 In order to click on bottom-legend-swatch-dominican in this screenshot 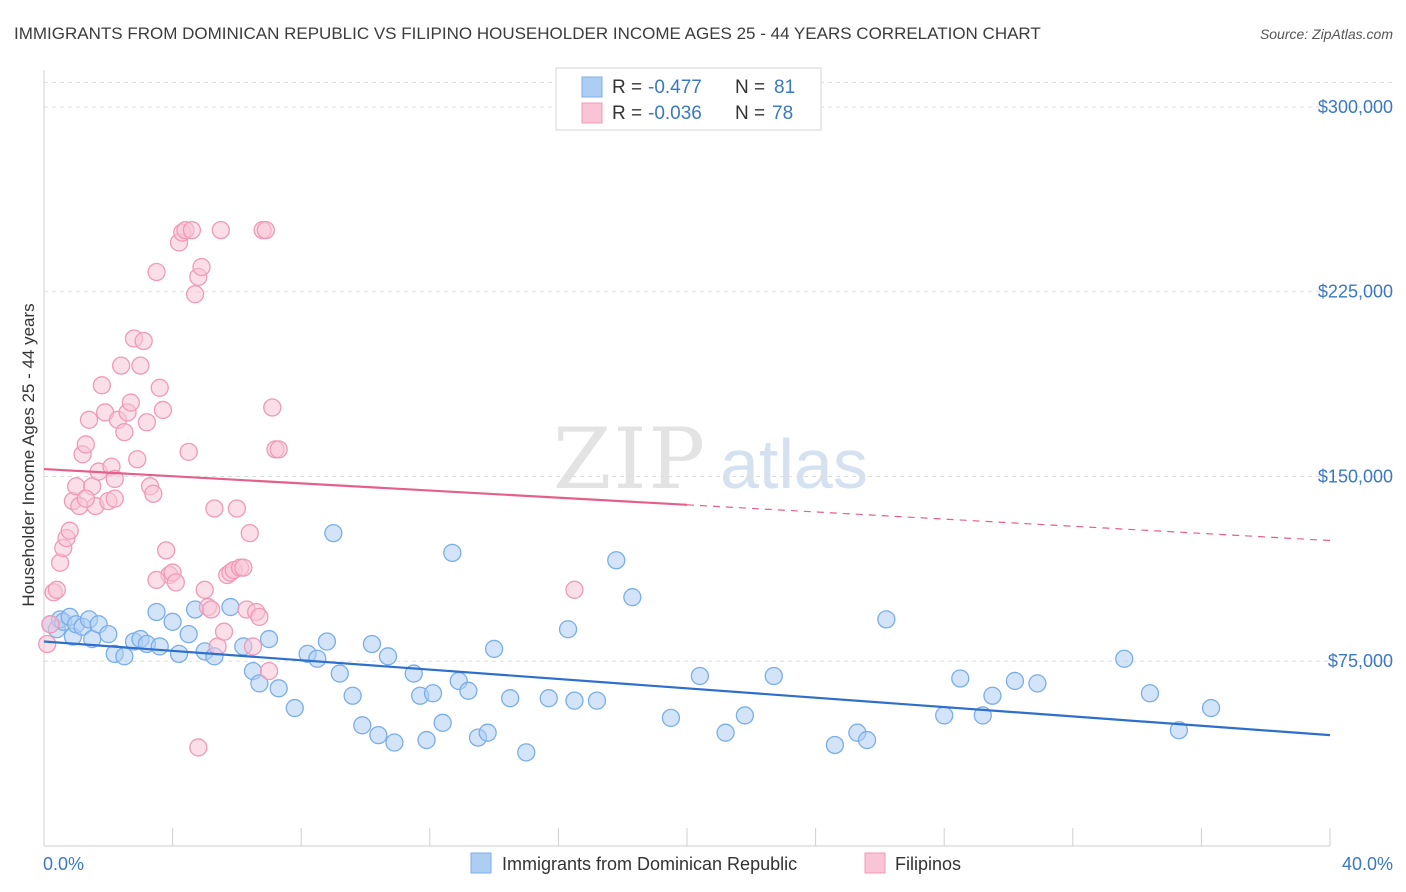, I will do `click(481, 863)`.